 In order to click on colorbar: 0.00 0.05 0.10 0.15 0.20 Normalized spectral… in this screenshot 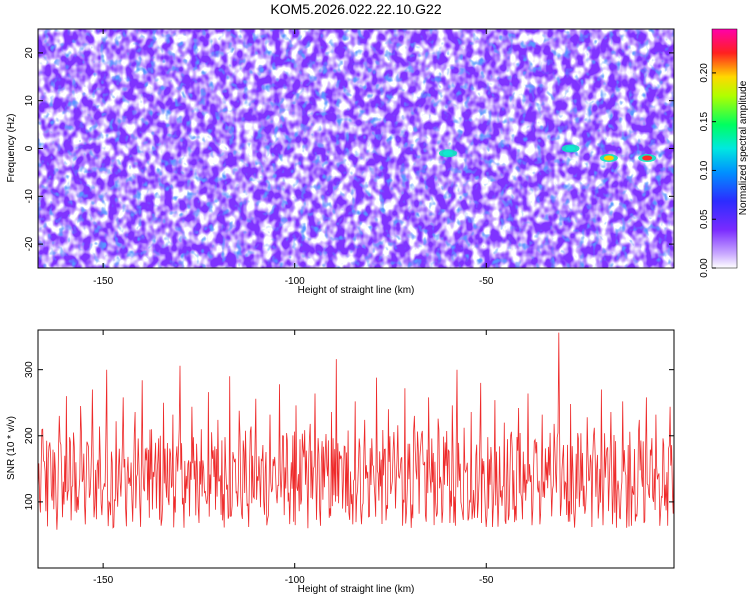, I will do `click(724, 153)`.